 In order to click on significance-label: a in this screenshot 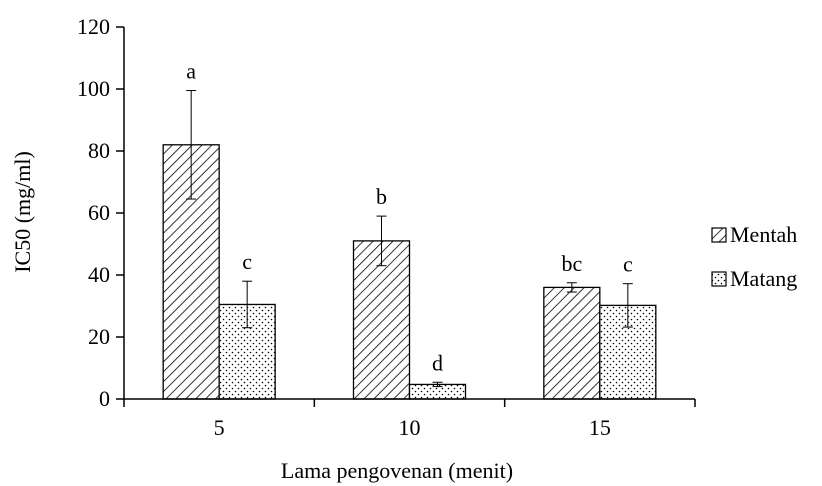, I will do `click(191, 71)`.